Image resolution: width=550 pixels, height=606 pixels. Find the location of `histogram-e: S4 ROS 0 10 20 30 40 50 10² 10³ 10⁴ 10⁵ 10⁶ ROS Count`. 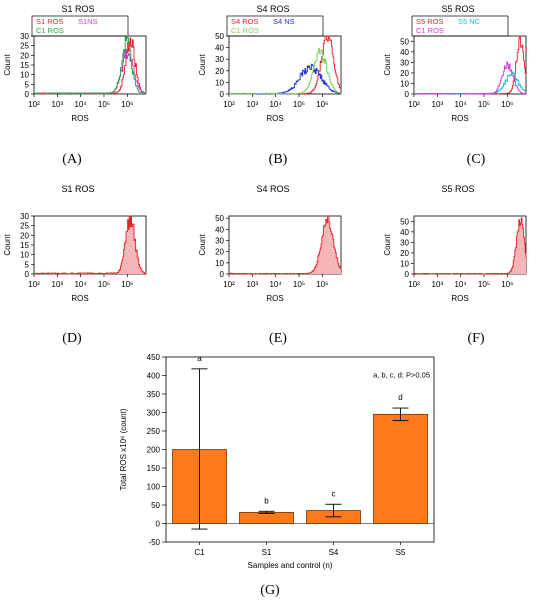

histogram-e: S4 ROS 0 10 20 30 40 50 10² 10³ 10⁴ 10⁵ 10⁶ ROS Count is located at coordinates (270, 243).